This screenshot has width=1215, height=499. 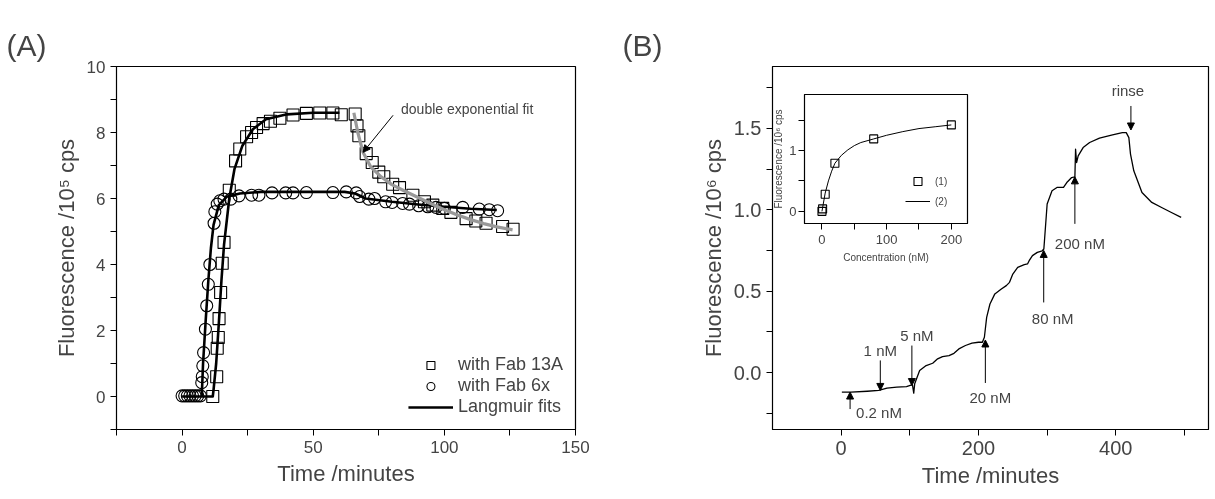 I want to click on annotation: rinse, so click(x=1128, y=91).